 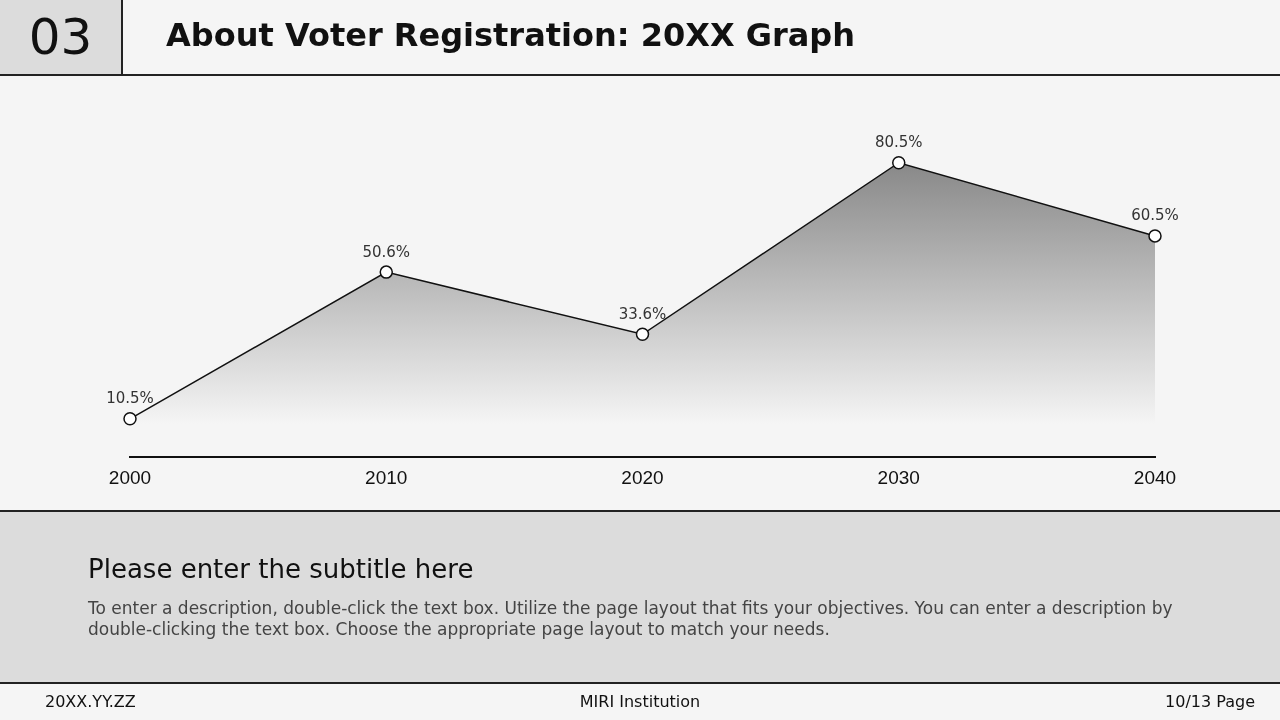 I want to click on data-label: 80.5%, so click(x=898, y=142).